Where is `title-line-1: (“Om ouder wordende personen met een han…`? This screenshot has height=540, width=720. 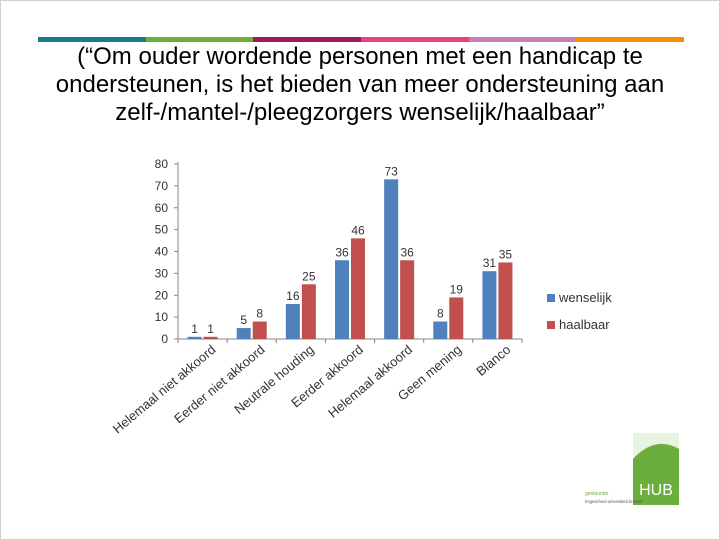 title-line-1: (“Om ouder wordende personen met een han… is located at coordinates (360, 56).